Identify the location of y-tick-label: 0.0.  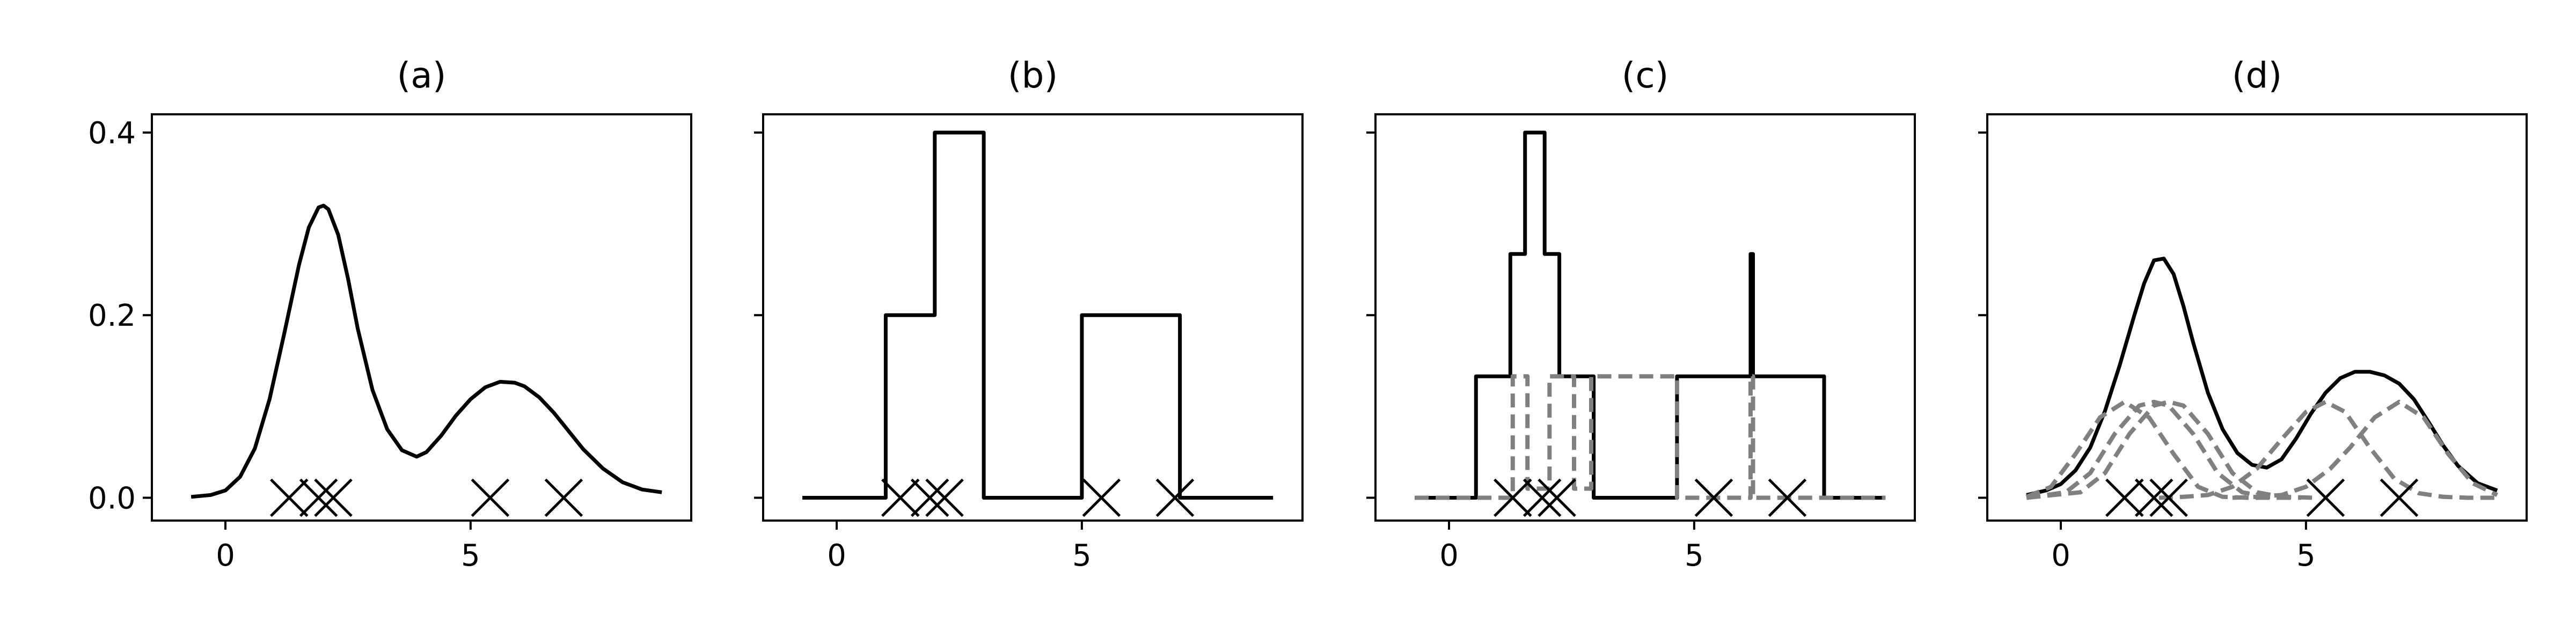
(112, 498).